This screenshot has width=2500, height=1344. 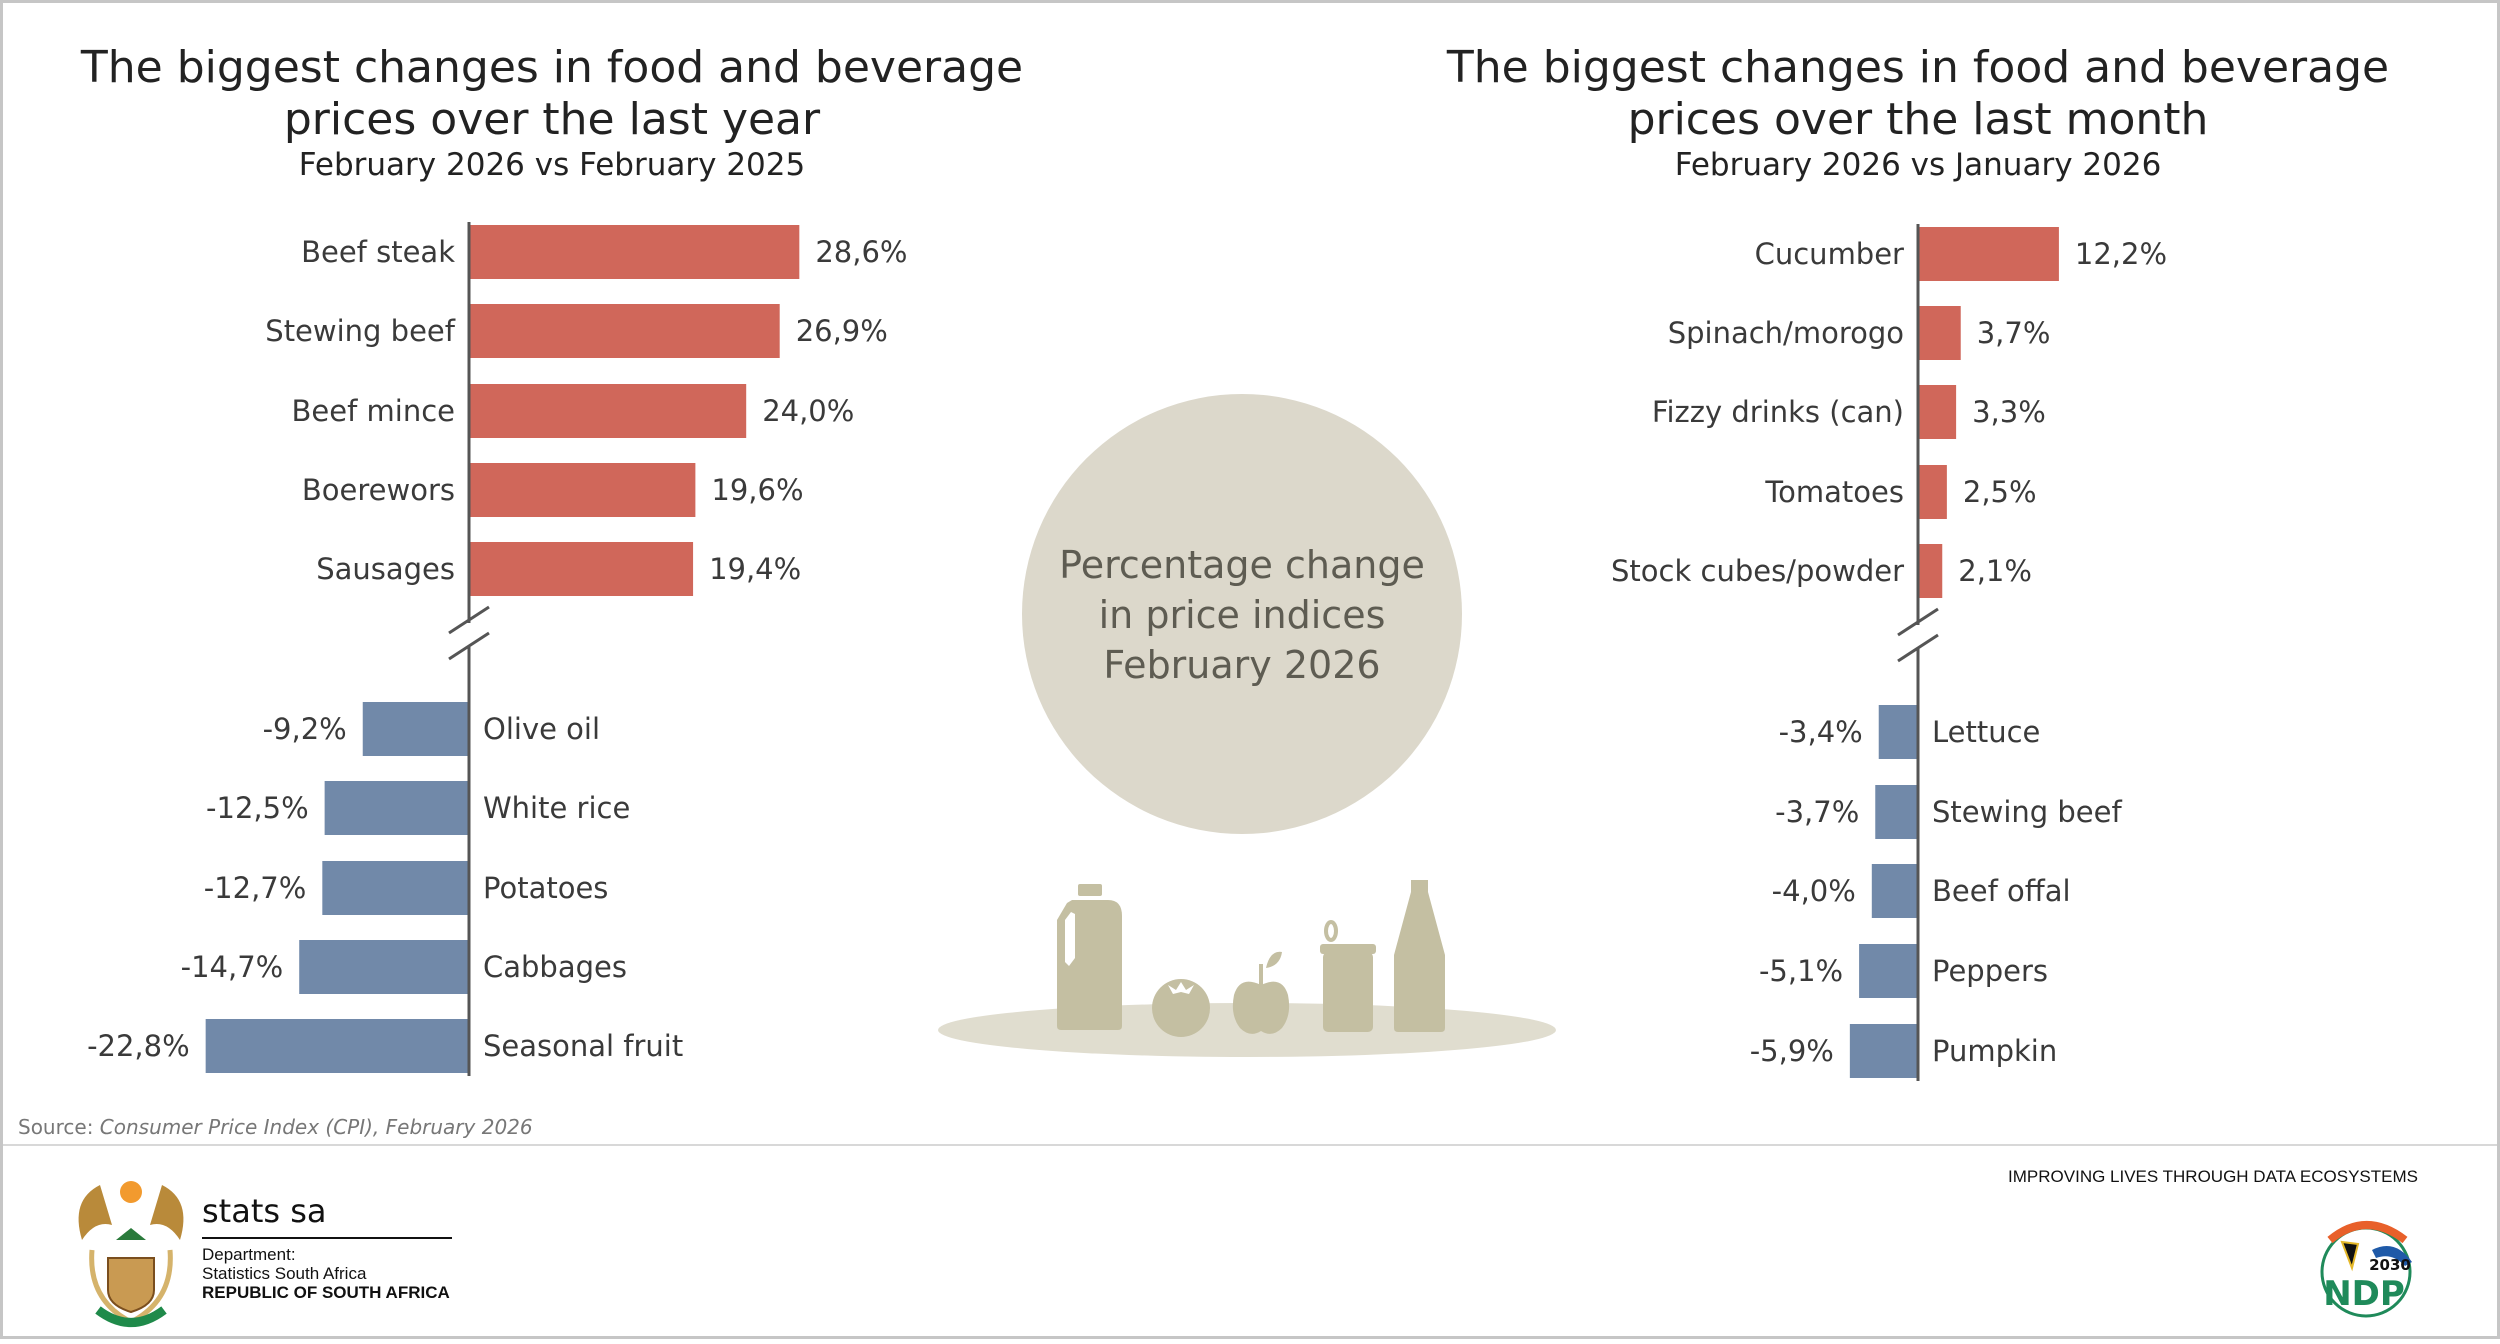 What do you see at coordinates (2213, 1176) in the screenshot?
I see `tagline: IMPROVING LIVES THROUGH DATA ECOSYSTEMS` at bounding box center [2213, 1176].